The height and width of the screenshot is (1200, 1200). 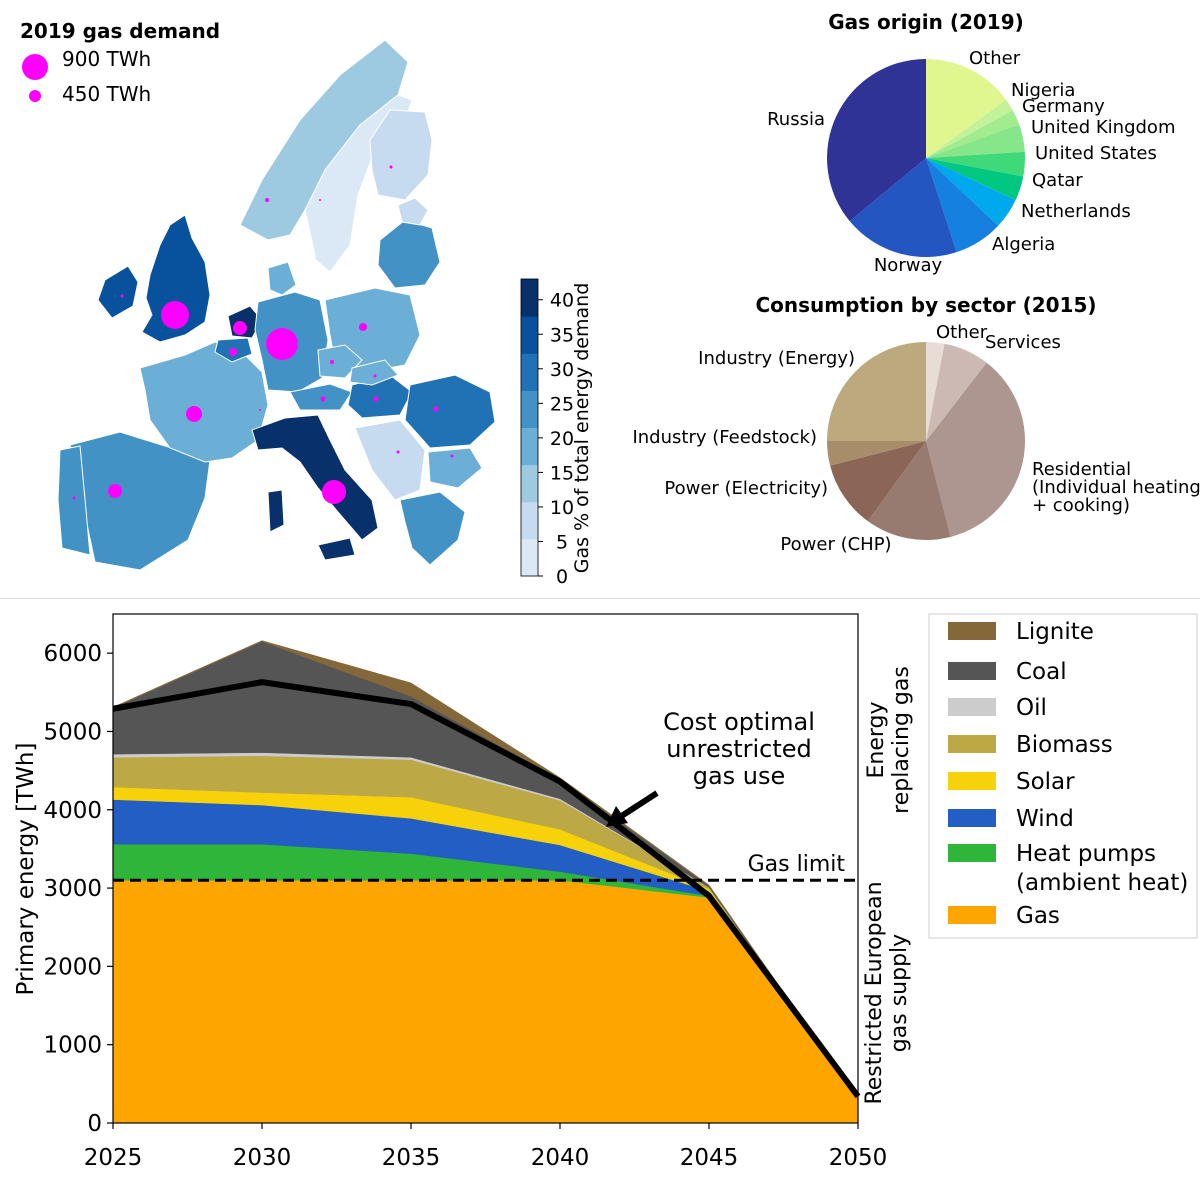 What do you see at coordinates (724, 437) in the screenshot?
I see `pie-slice-label: Industry (Feedstock)` at bounding box center [724, 437].